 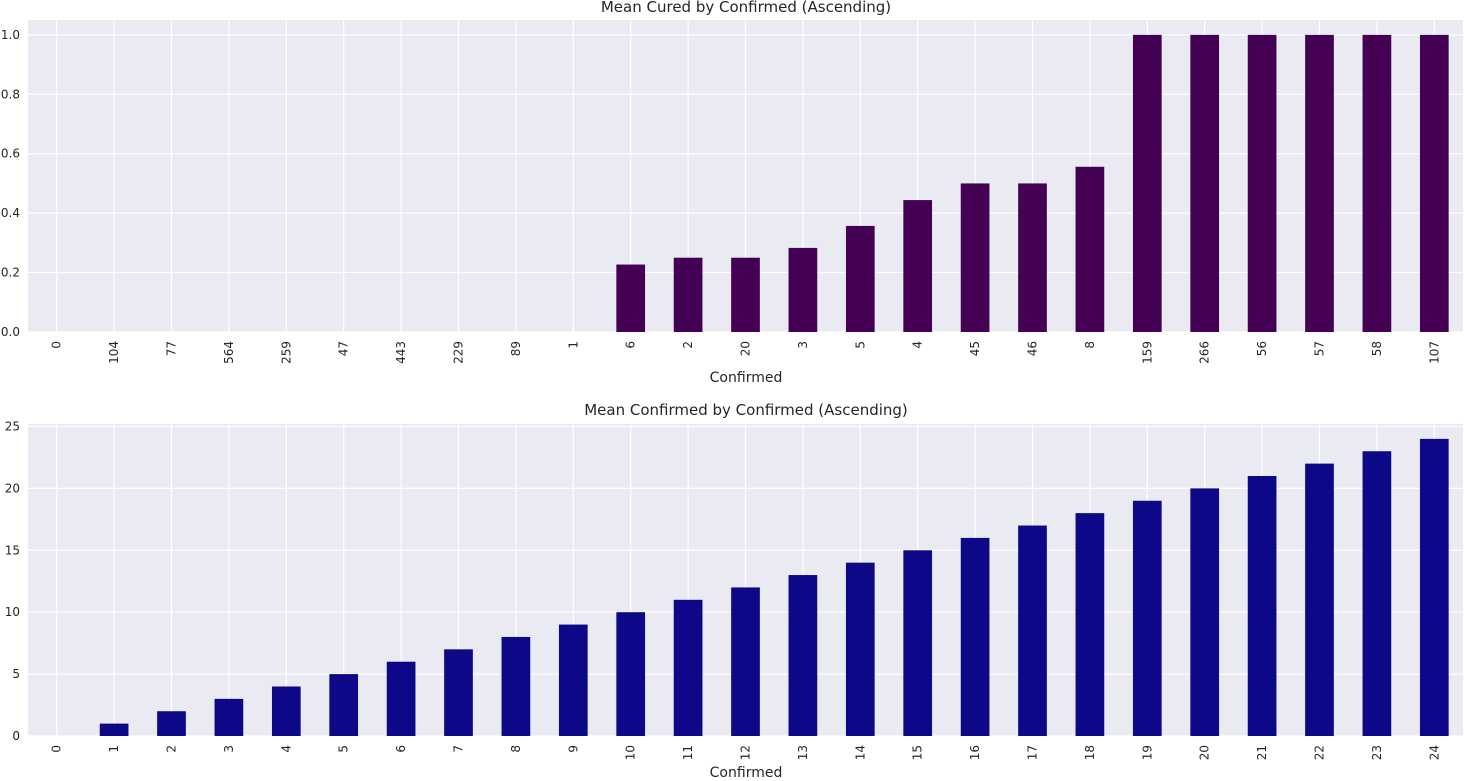 I want to click on x-tick-label: 21, so click(x=1262, y=752).